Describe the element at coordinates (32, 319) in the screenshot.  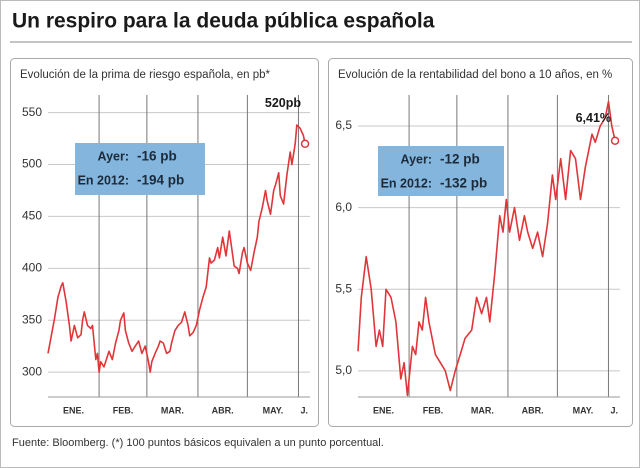
I see `y-tick-label: 350` at that location.